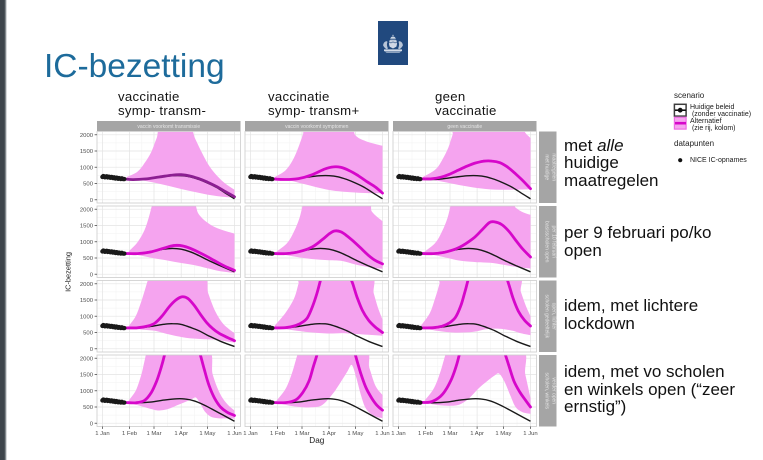  Describe the element at coordinates (546, 167) in the screenshot. I see `svg-text: met huidige` at that location.